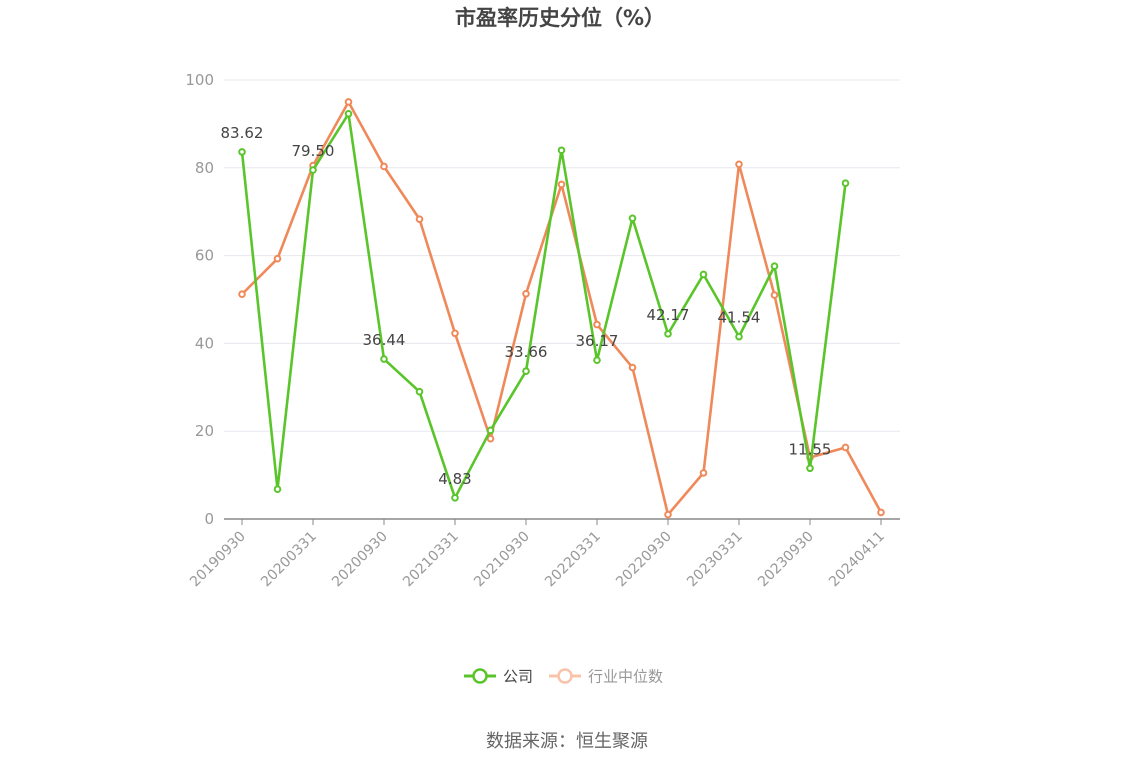 Image resolution: width=1134 pixels, height=766 pixels. I want to click on legend-label: 公司, so click(518, 677).